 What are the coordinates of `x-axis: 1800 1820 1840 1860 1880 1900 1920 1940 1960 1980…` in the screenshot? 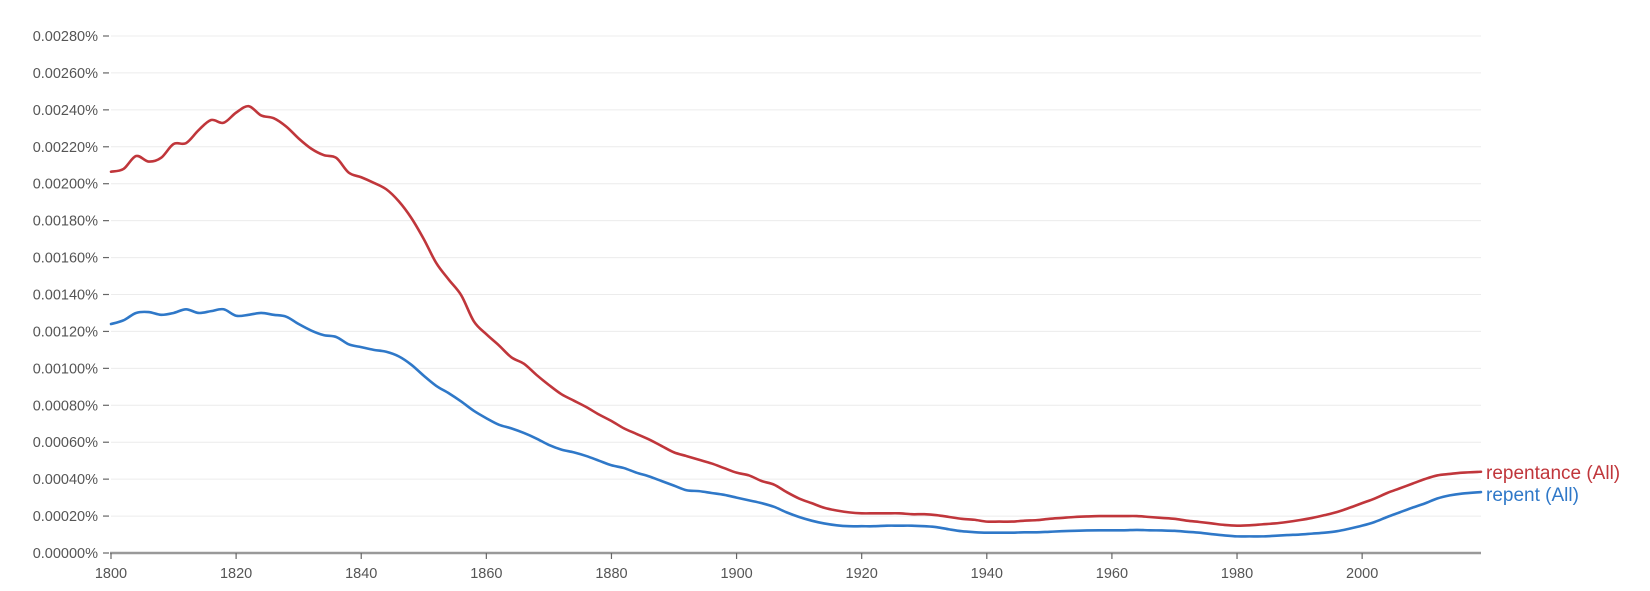 It's located at (788, 566).